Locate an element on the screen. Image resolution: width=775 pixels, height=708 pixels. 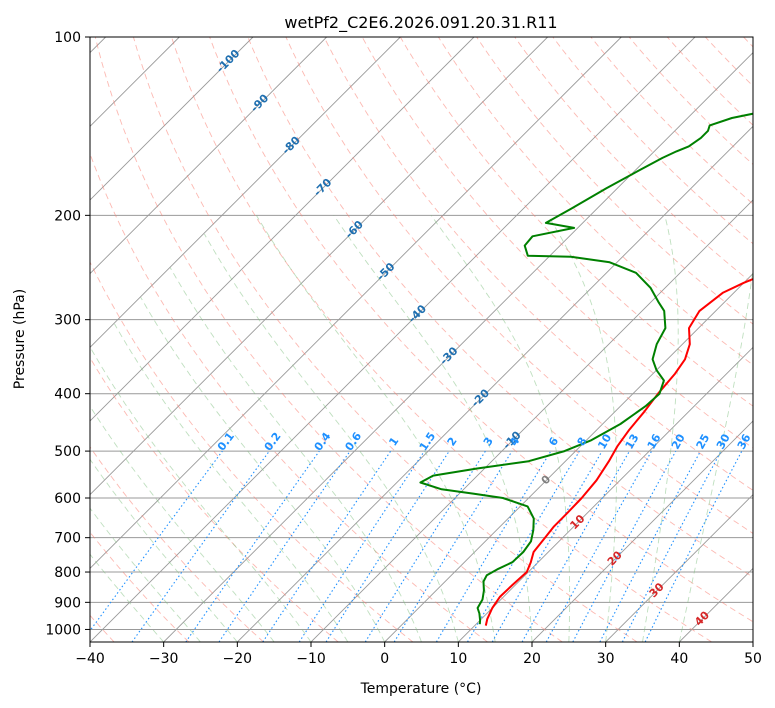
mixing-ratio-label: 20 is located at coordinates (678, 442).